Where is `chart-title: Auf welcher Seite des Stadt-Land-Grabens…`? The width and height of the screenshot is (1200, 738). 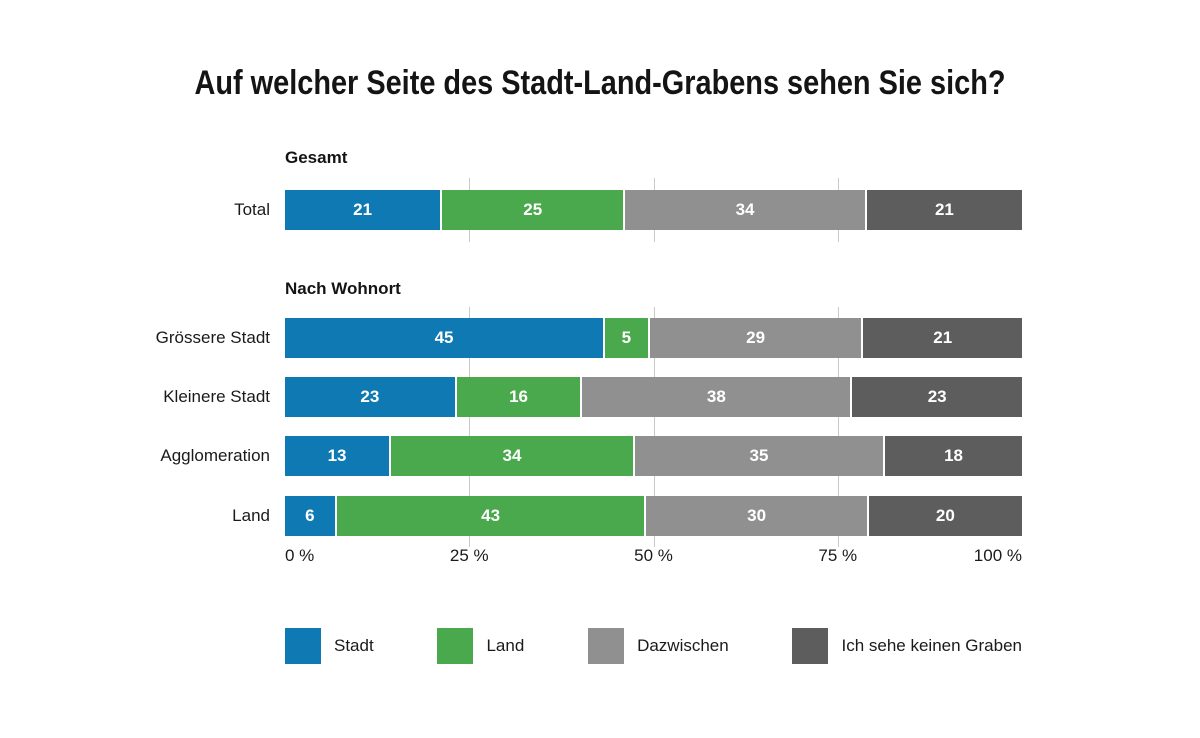
chart-title: Auf welcher Seite des Stadt-Land-Grabens… is located at coordinates (600, 83).